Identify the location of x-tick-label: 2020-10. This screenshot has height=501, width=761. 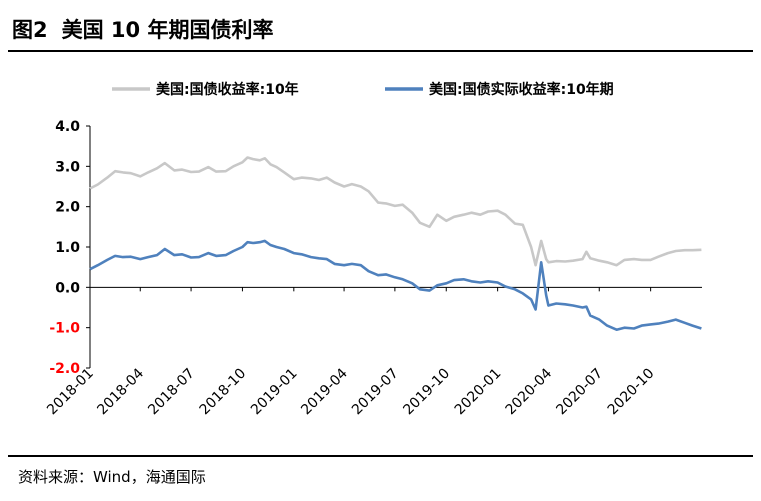
(631, 392).